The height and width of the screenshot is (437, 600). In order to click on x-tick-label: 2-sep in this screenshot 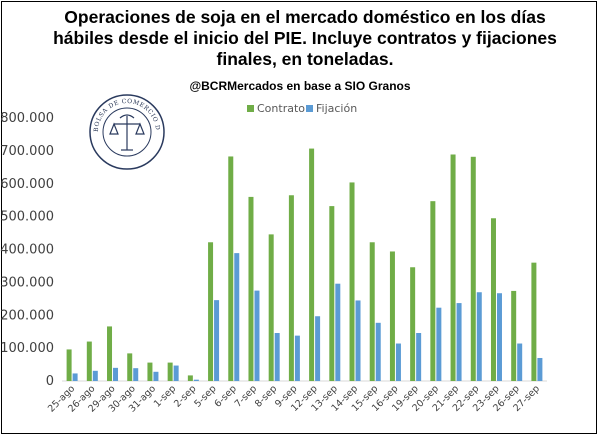, I will do `click(185, 396)`.